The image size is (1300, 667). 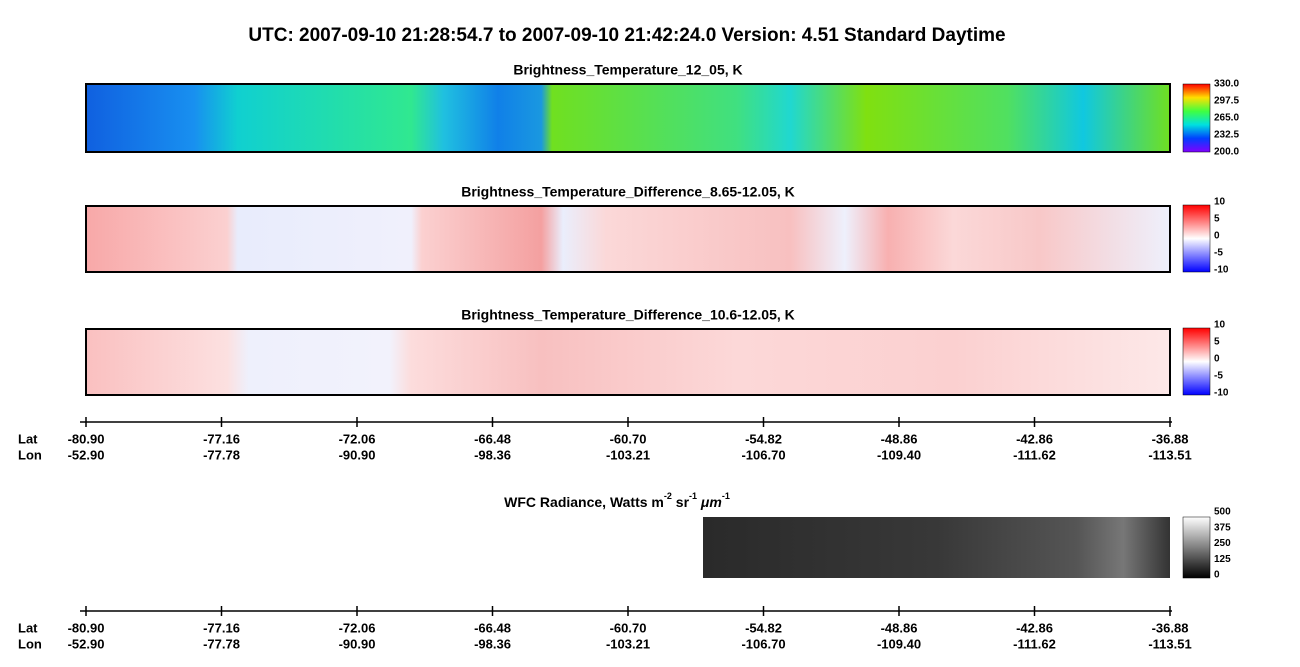 I want to click on wfc-image, so click(x=936, y=547).